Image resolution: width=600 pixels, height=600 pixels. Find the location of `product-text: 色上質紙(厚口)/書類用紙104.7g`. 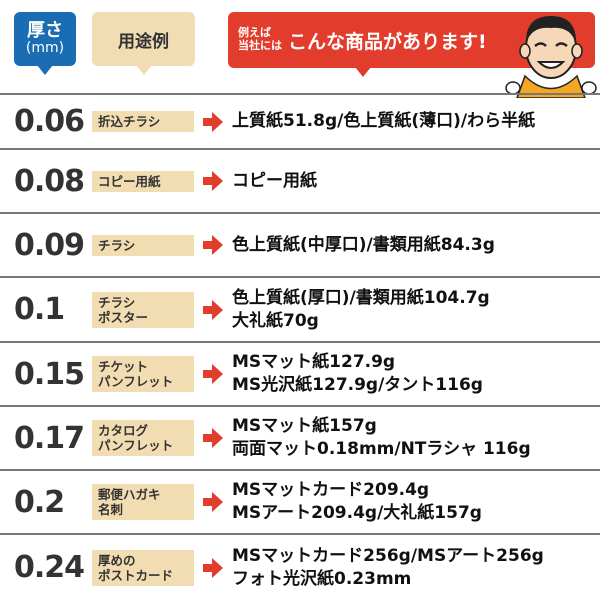

product-text: 色上質紙(厚口)/書類用紙104.7g is located at coordinates (361, 297).